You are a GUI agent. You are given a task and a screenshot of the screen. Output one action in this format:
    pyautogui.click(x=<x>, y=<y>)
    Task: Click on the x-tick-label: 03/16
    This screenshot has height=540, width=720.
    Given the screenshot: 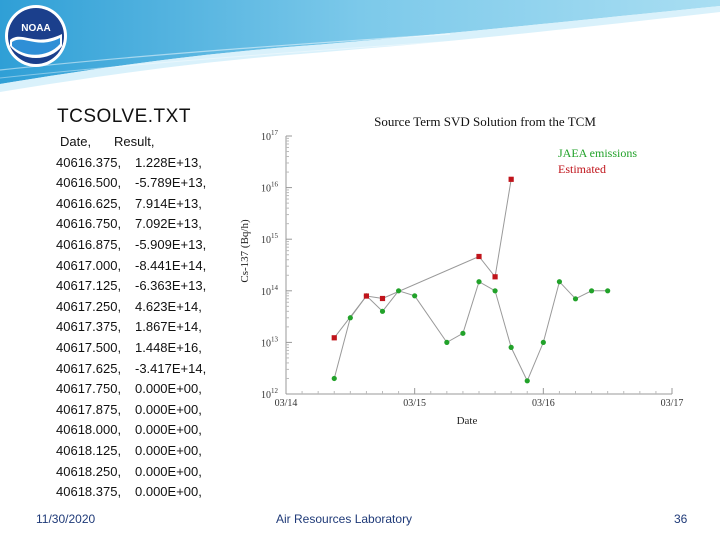 What is the action you would take?
    pyautogui.click(x=543, y=403)
    